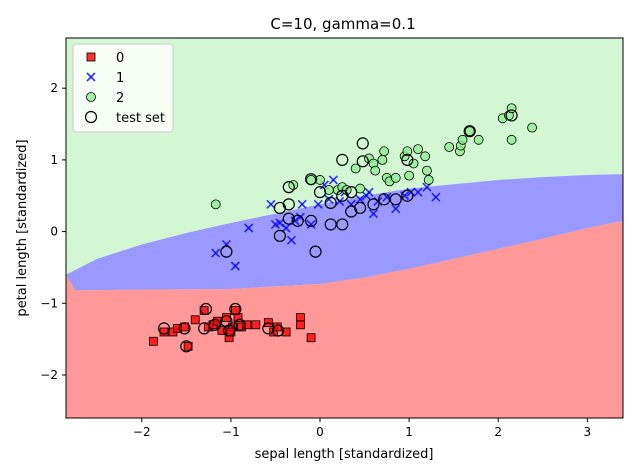  Describe the element at coordinates (120, 98) in the screenshot. I see `legend-label: 2` at that location.